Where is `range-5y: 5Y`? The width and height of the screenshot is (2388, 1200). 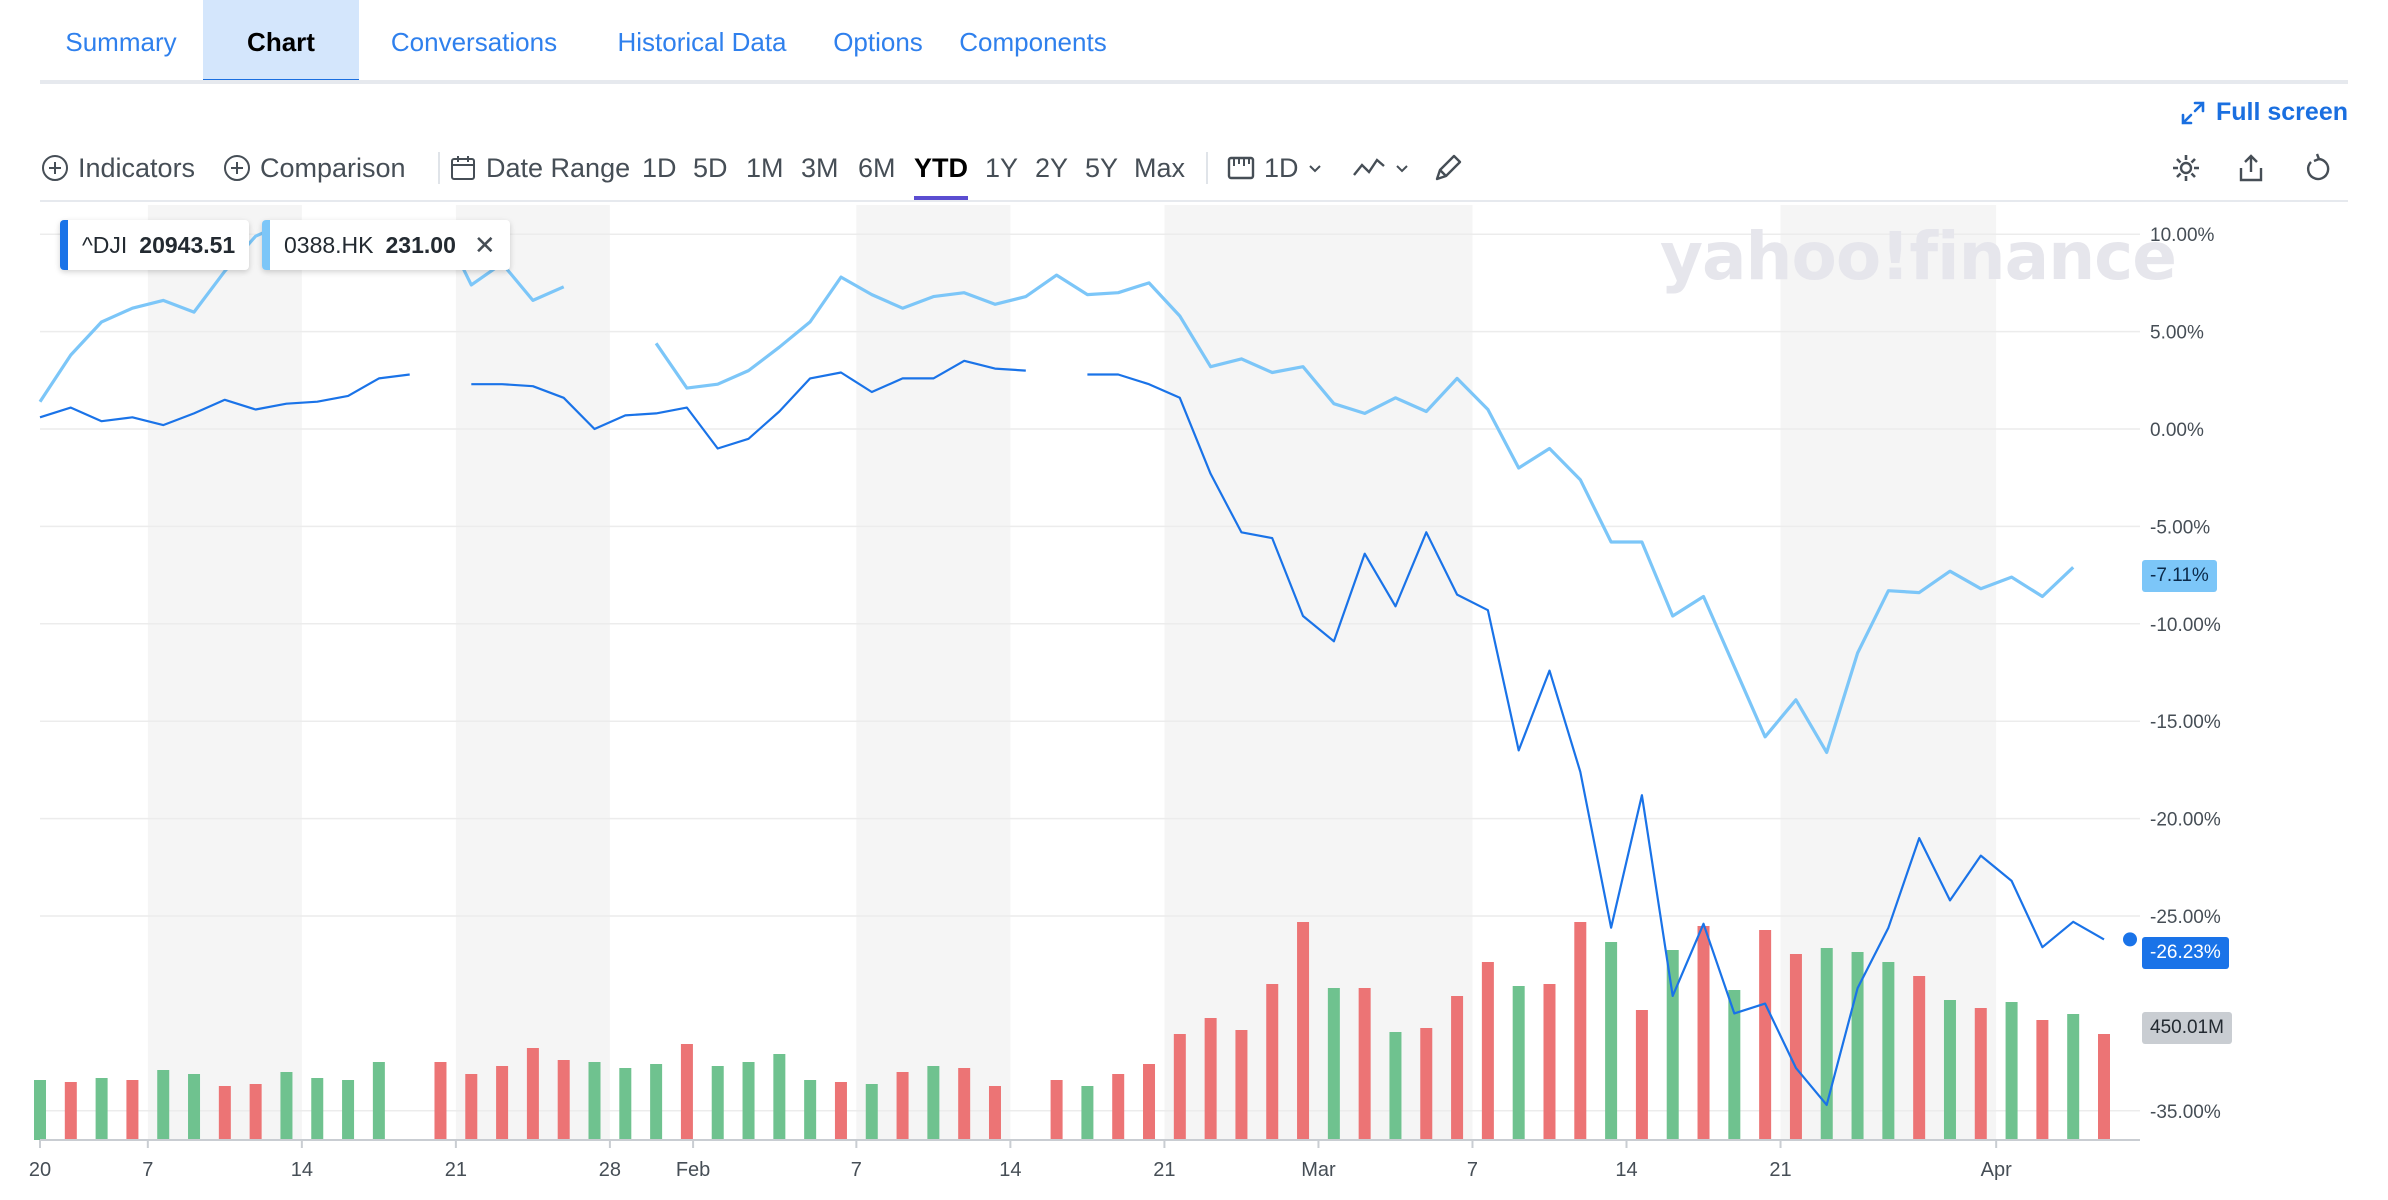
range-5y: 5Y is located at coordinates (1102, 167).